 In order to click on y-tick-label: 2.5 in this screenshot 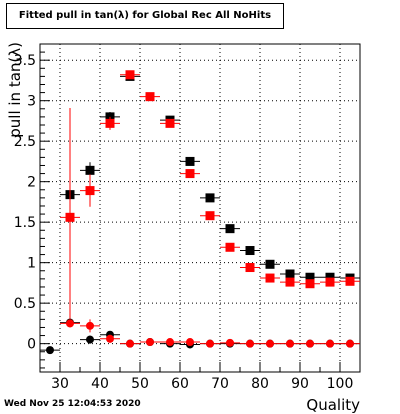, I will do `click(25, 142)`.